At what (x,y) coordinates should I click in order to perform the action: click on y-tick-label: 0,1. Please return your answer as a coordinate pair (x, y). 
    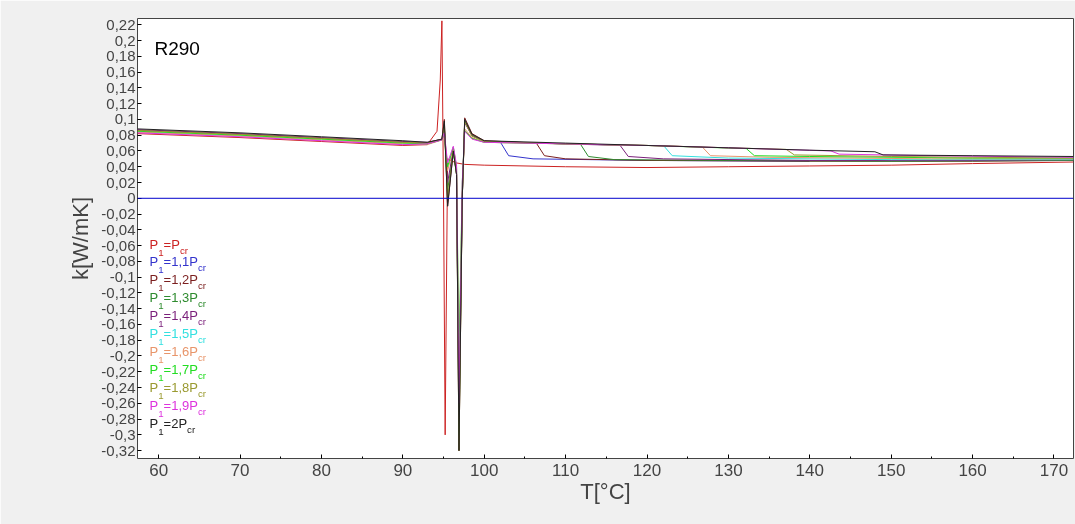
    Looking at the image, I should click on (125, 119).